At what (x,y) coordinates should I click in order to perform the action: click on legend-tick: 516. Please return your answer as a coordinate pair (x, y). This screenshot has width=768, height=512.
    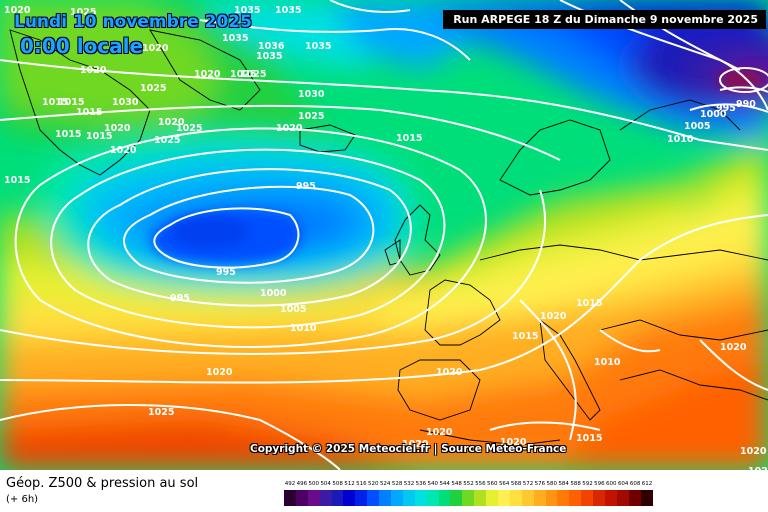
    Looking at the image, I should click on (361, 484).